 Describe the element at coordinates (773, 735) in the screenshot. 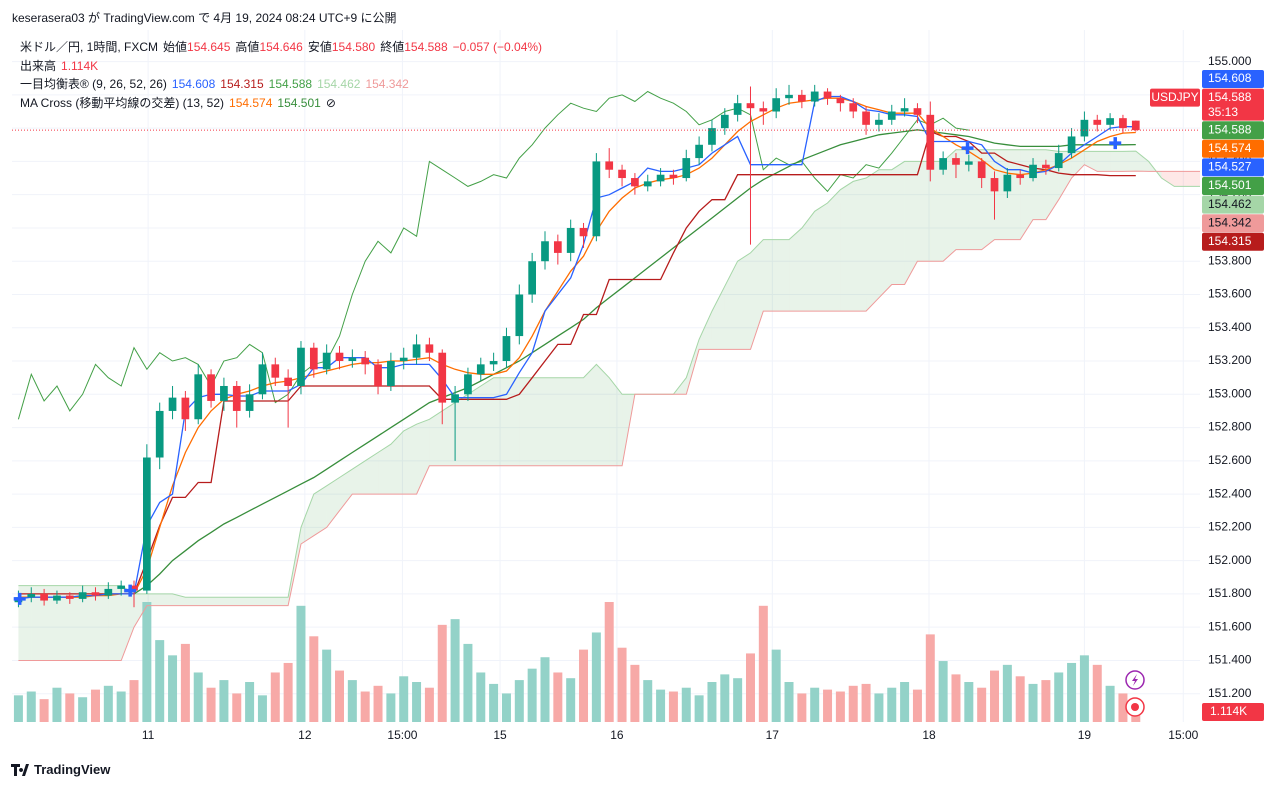

I see `x-tick-label: 17` at that location.